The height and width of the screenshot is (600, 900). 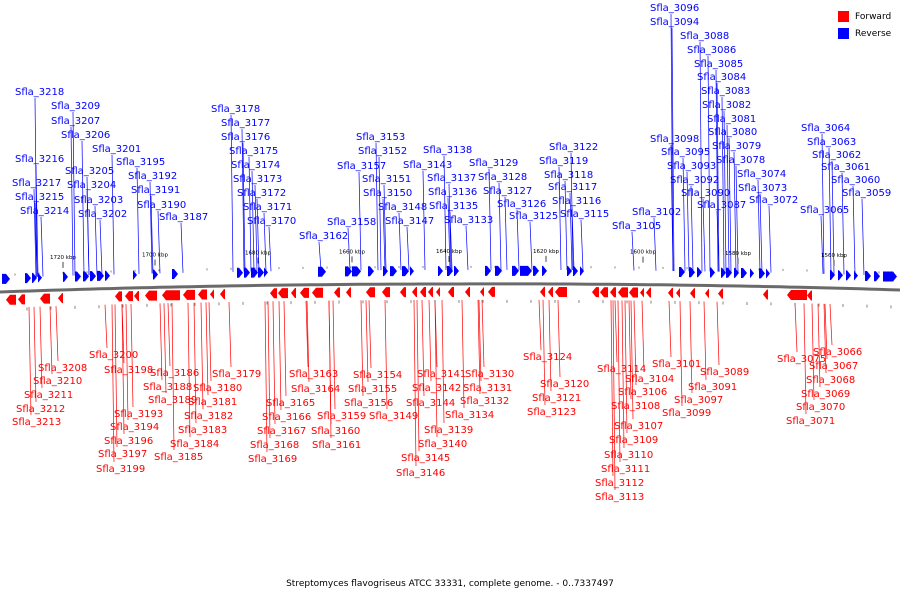 I want to click on forward-gene-label: Sfla_3197, so click(x=122, y=454).